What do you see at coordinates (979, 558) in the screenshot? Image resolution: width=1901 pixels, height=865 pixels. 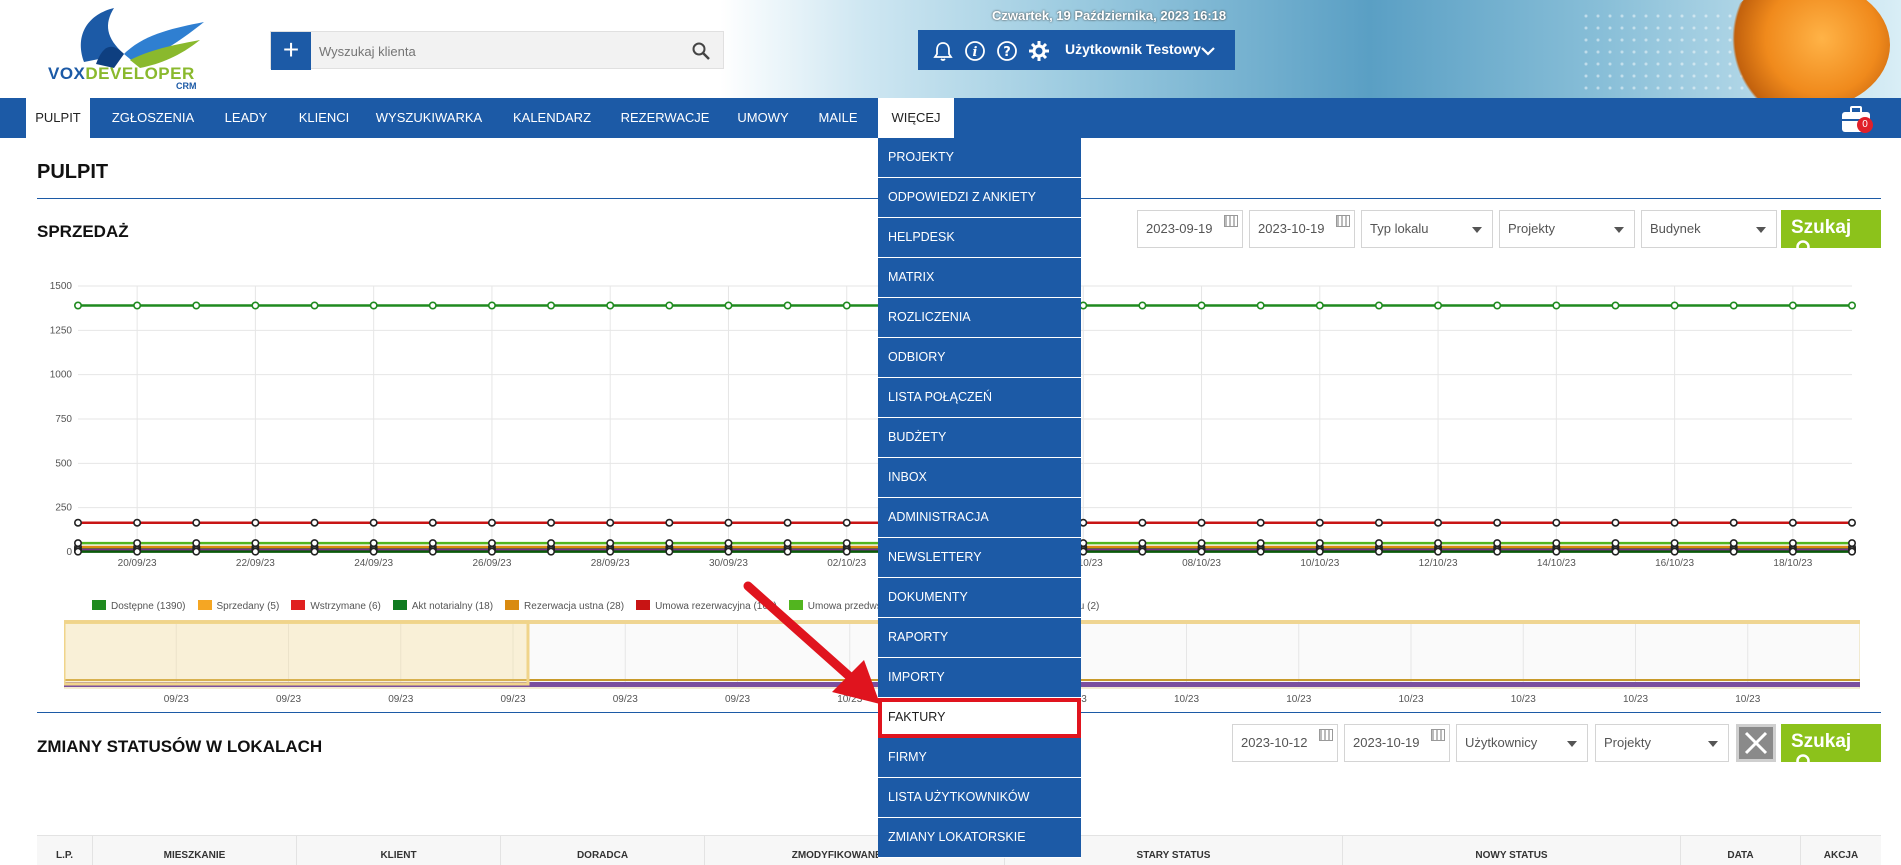 I see `menu-item-newslettery: NEWSLETTERY` at bounding box center [979, 558].